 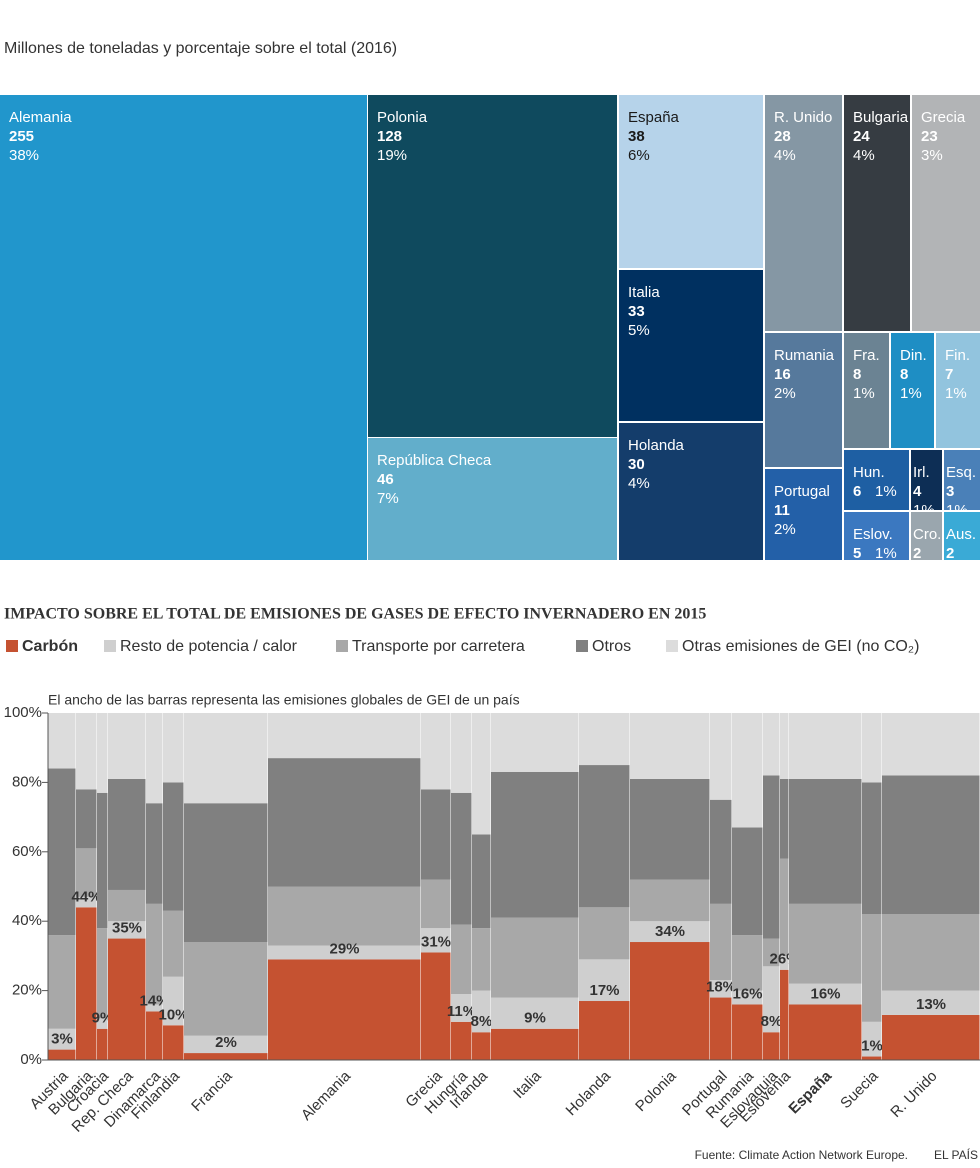 What do you see at coordinates (402, 117) in the screenshot?
I see `cell-name: Polonia` at bounding box center [402, 117].